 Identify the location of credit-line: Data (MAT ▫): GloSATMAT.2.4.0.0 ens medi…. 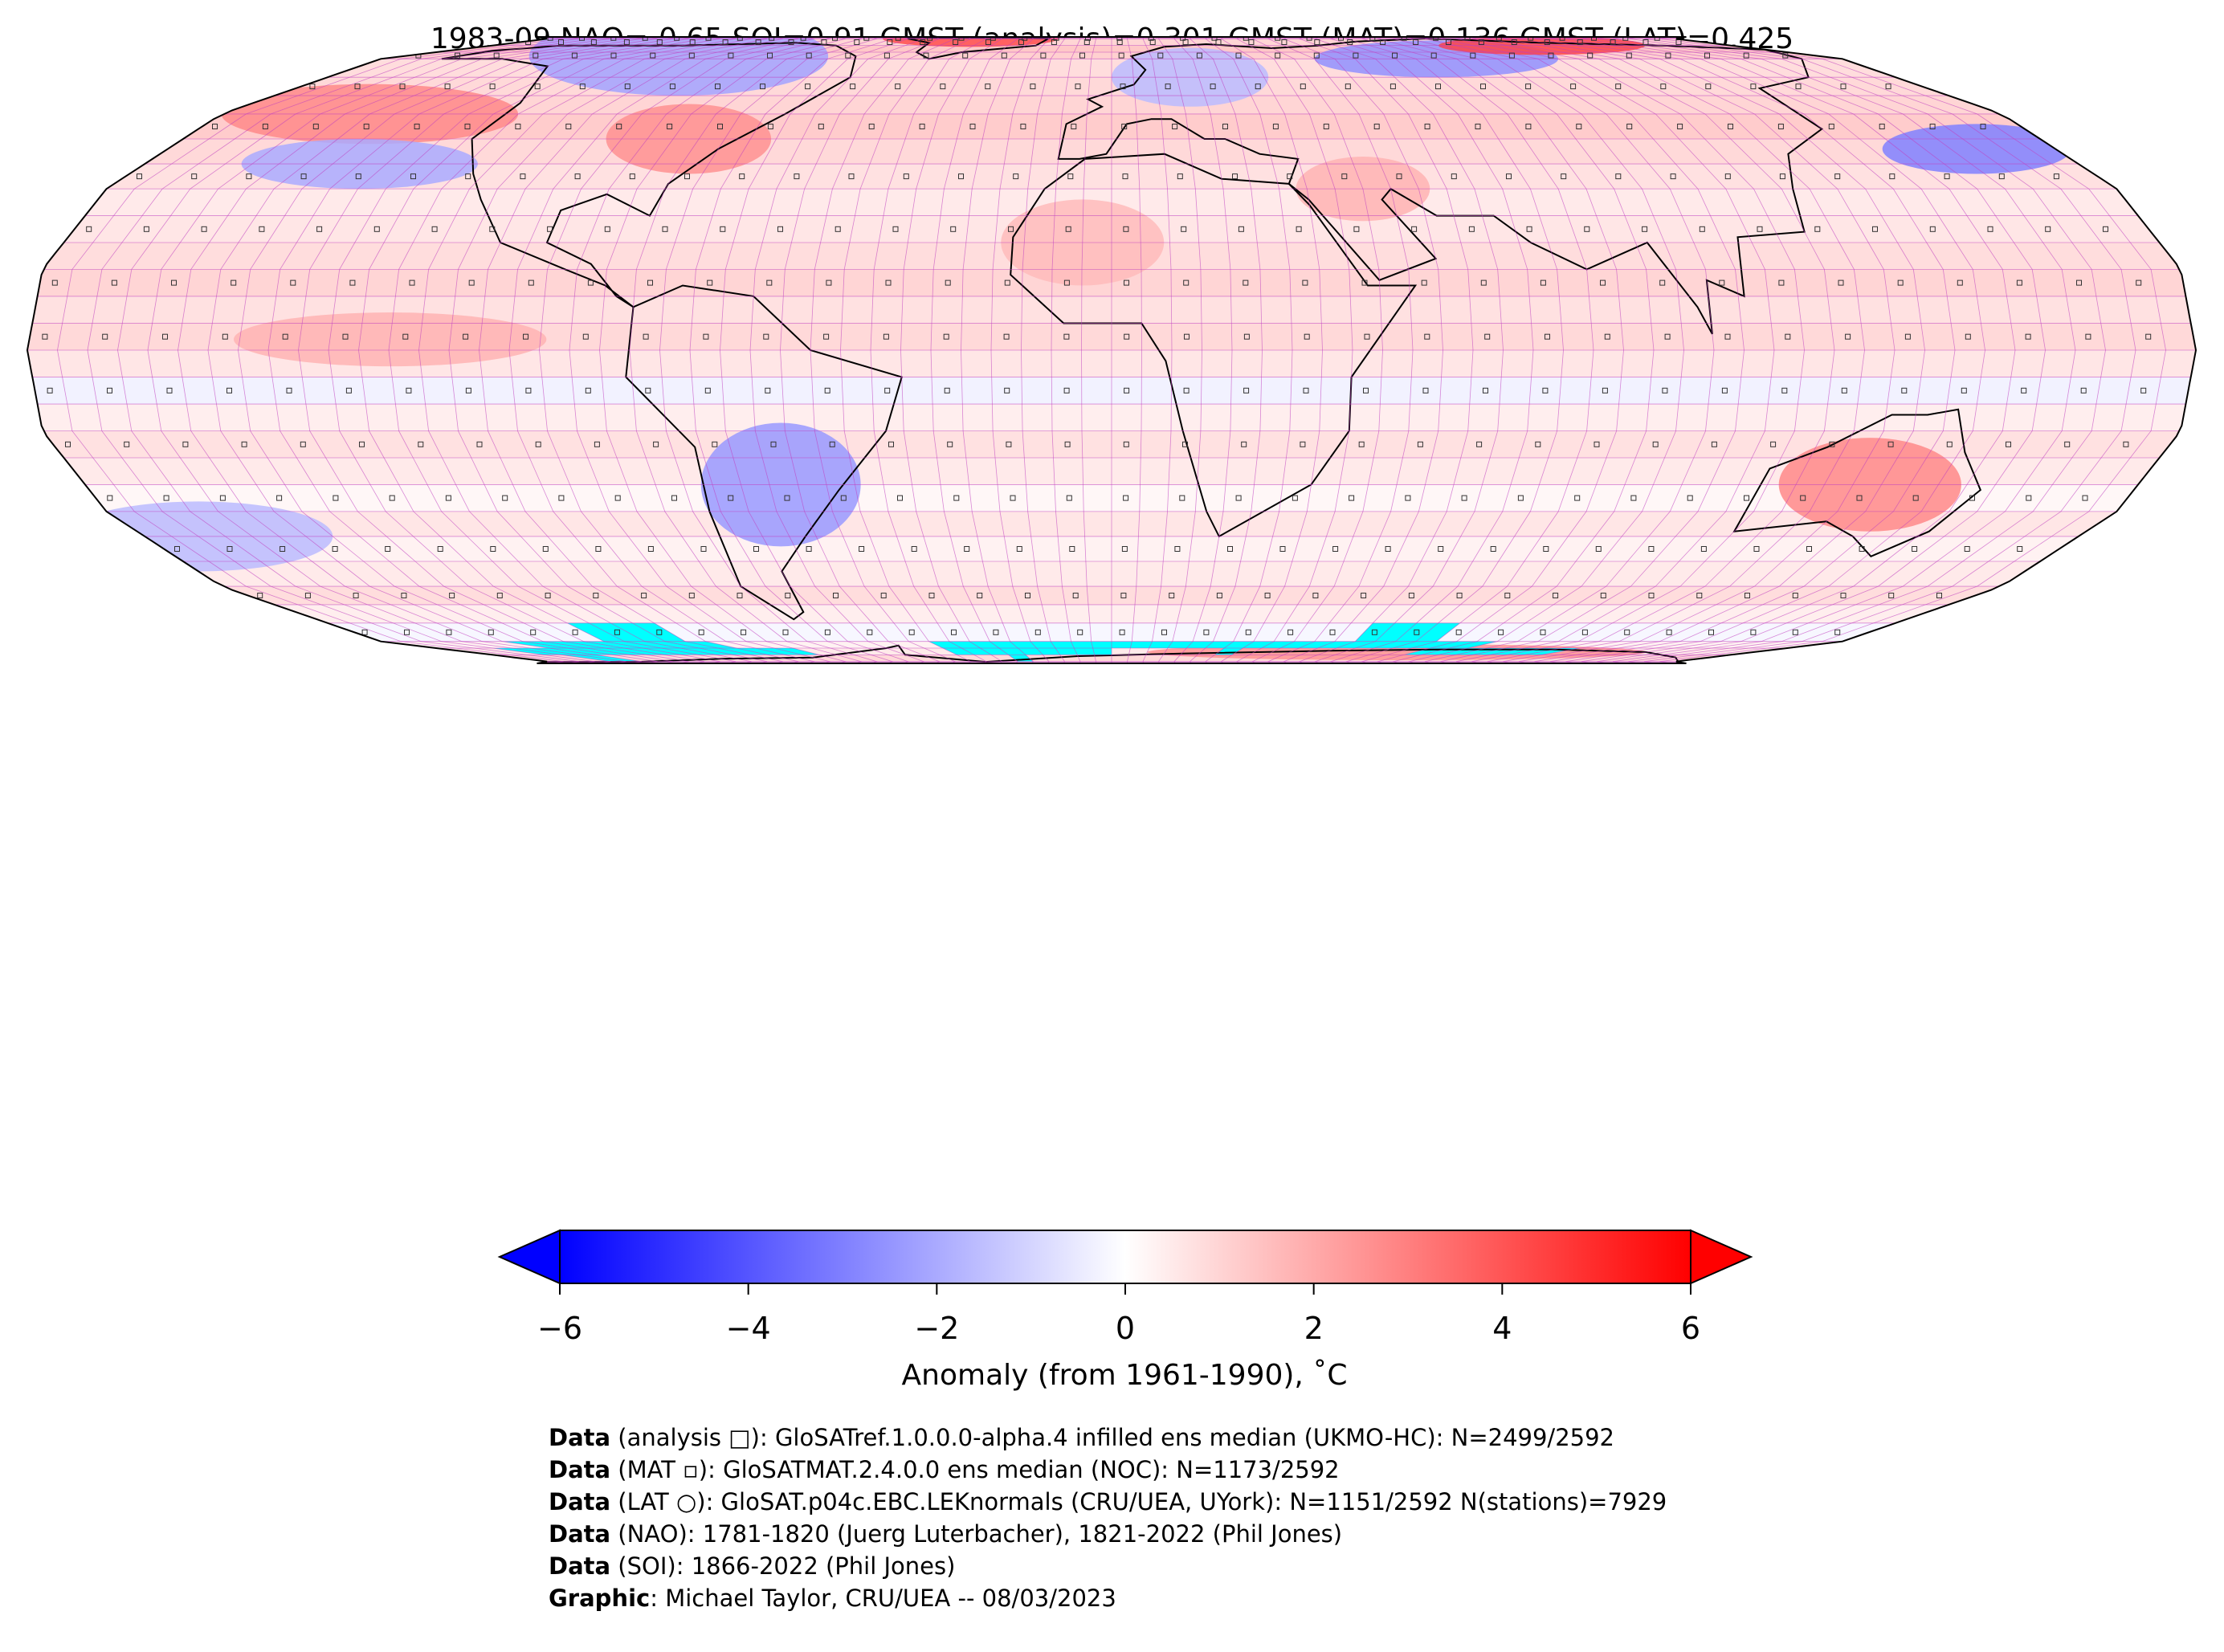
(1108, 1470).